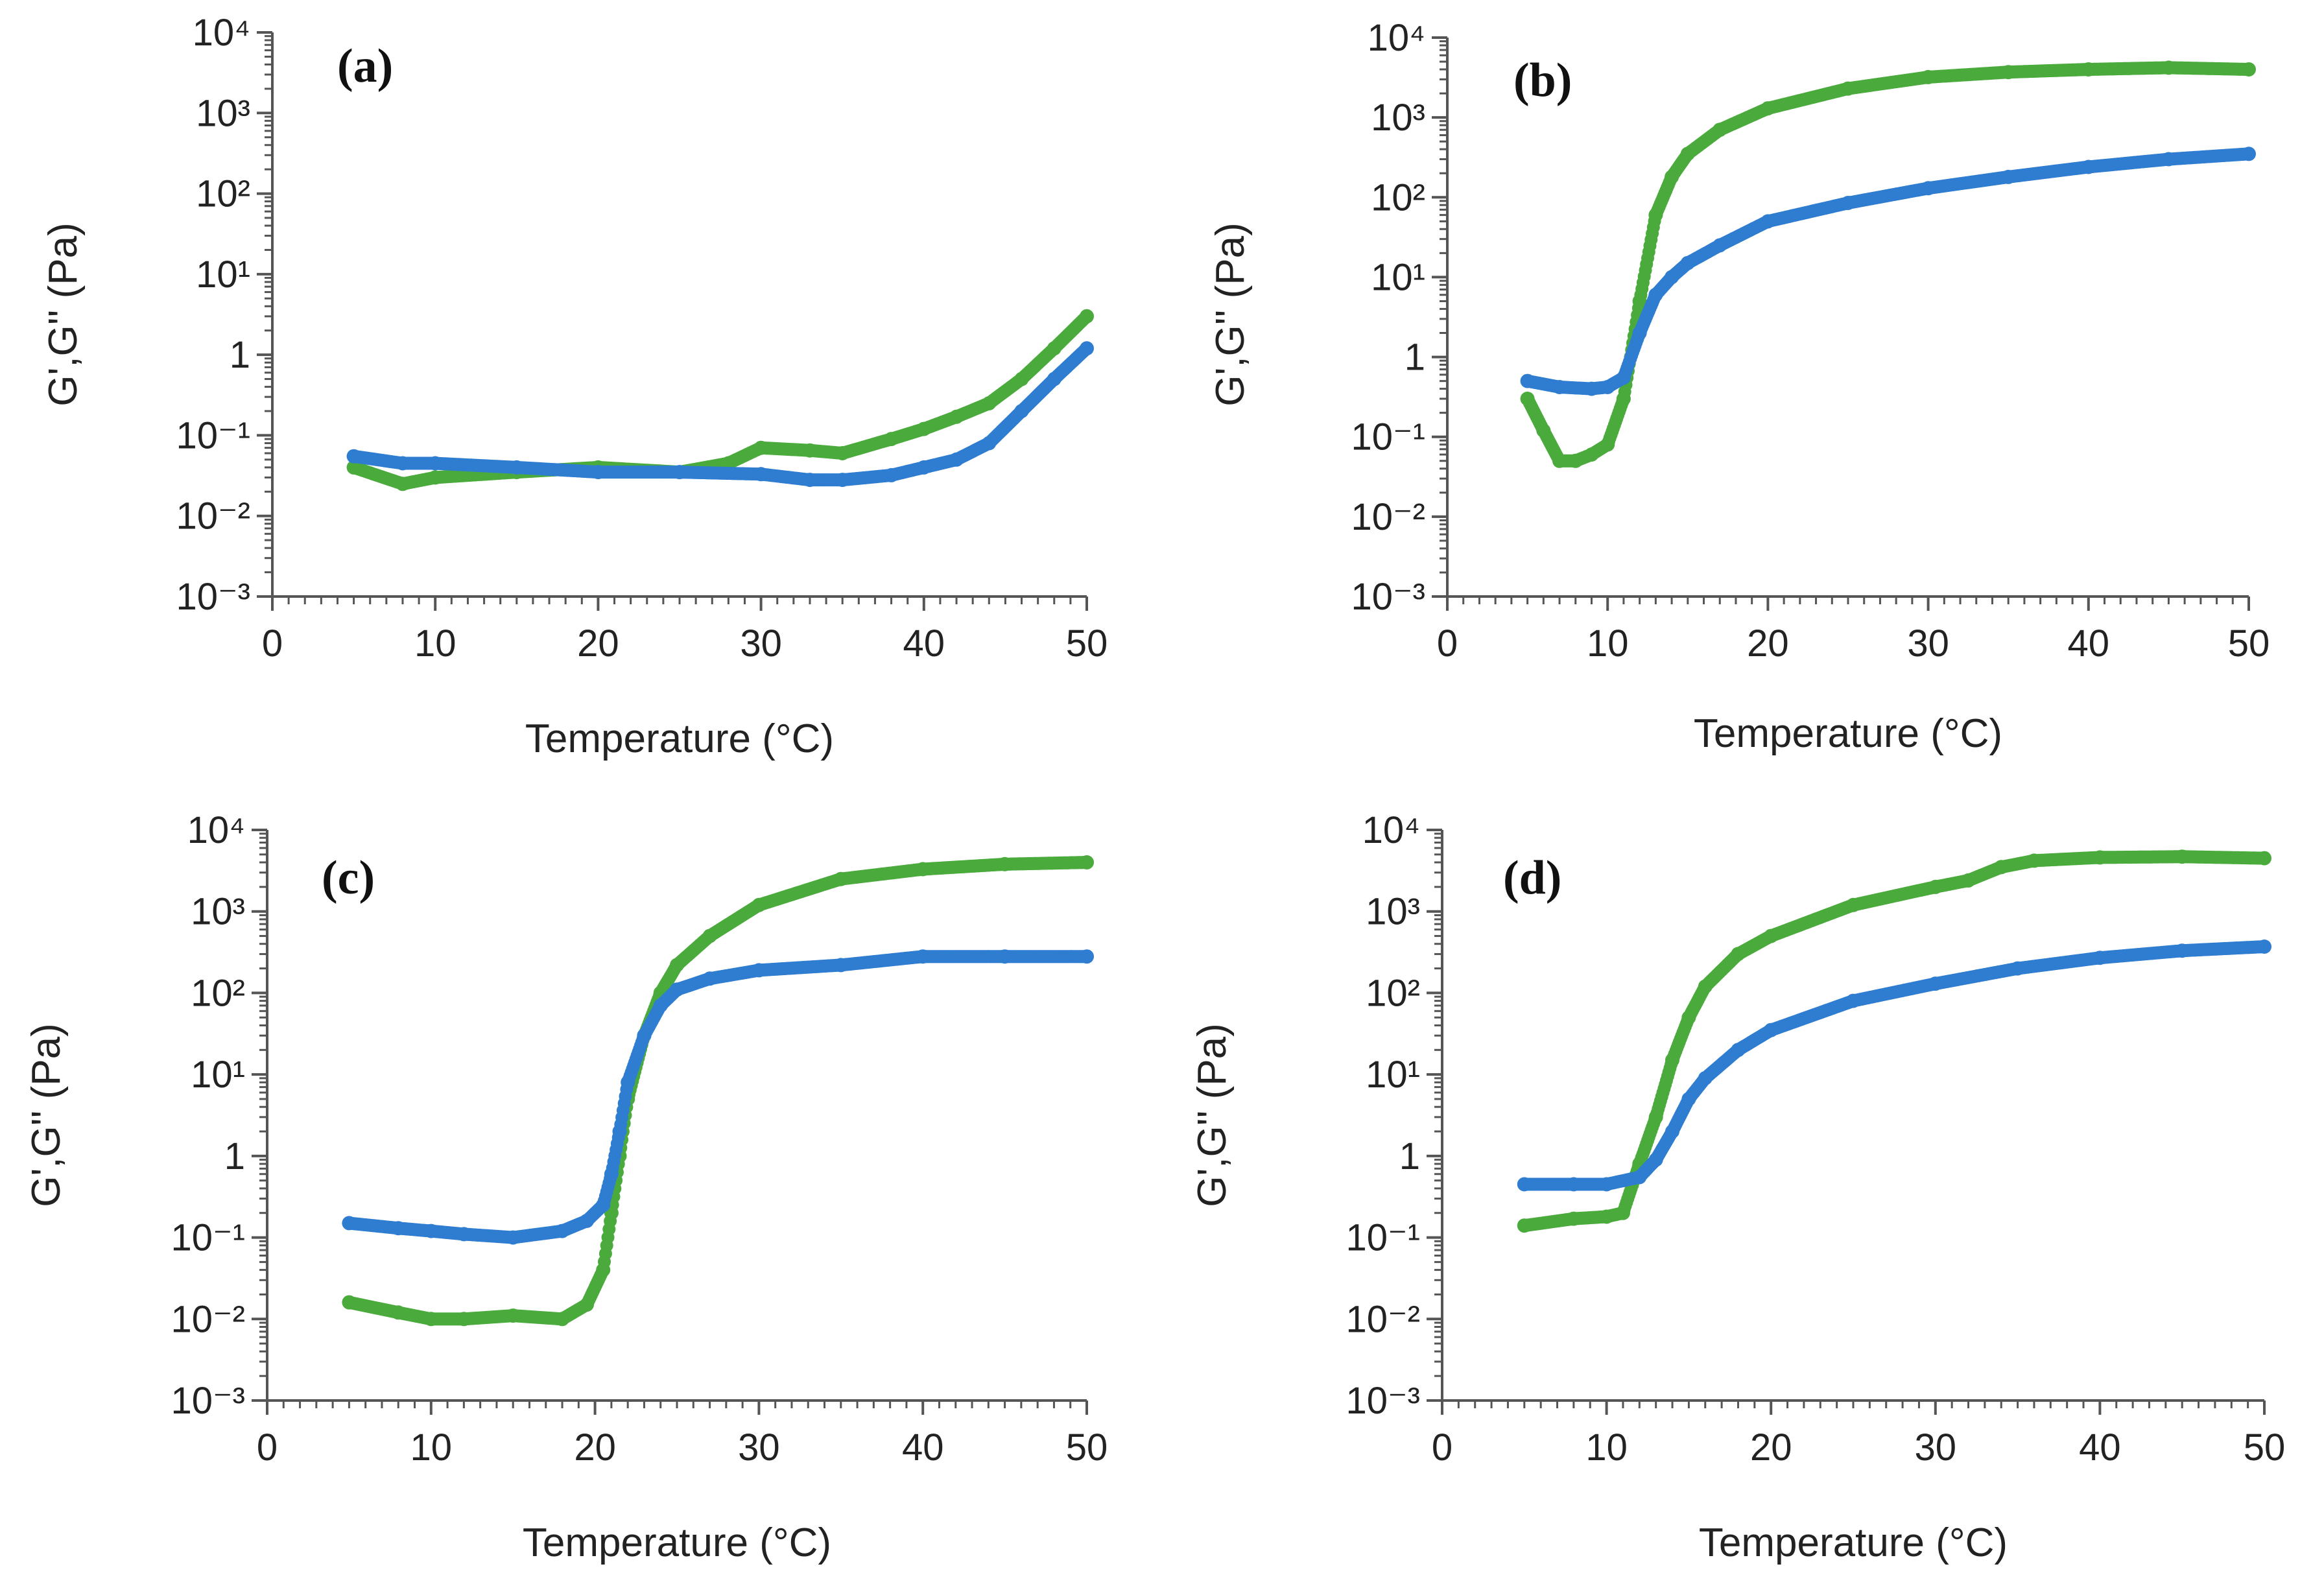 The width and height of the screenshot is (2324, 1584). I want to click on panel-c-y-tick-label: 10⁻³, so click(208, 1401).